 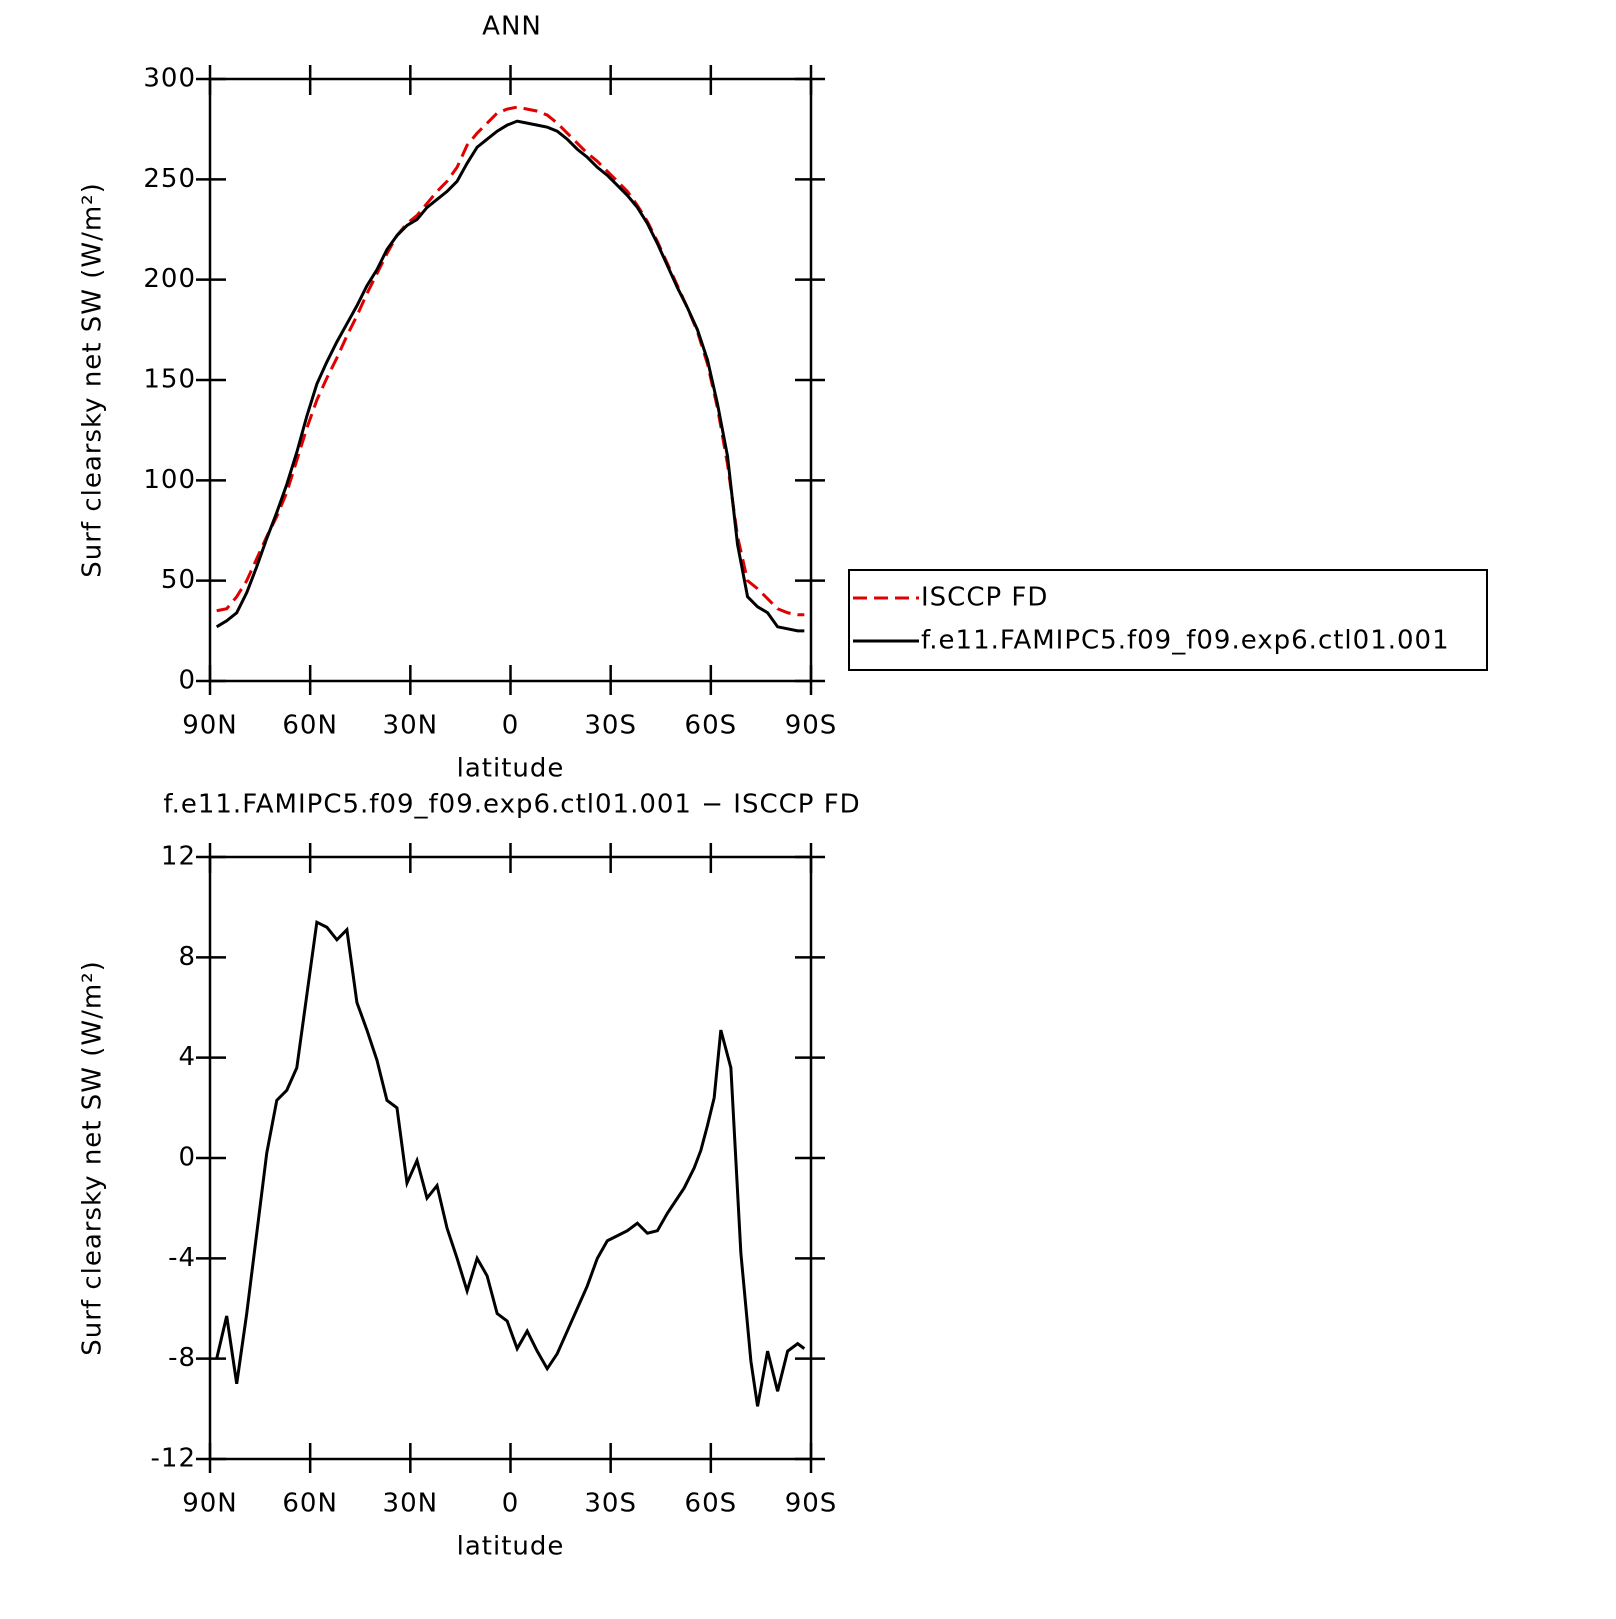 What do you see at coordinates (178, 857) in the screenshot?
I see `y-tick-label: 12` at bounding box center [178, 857].